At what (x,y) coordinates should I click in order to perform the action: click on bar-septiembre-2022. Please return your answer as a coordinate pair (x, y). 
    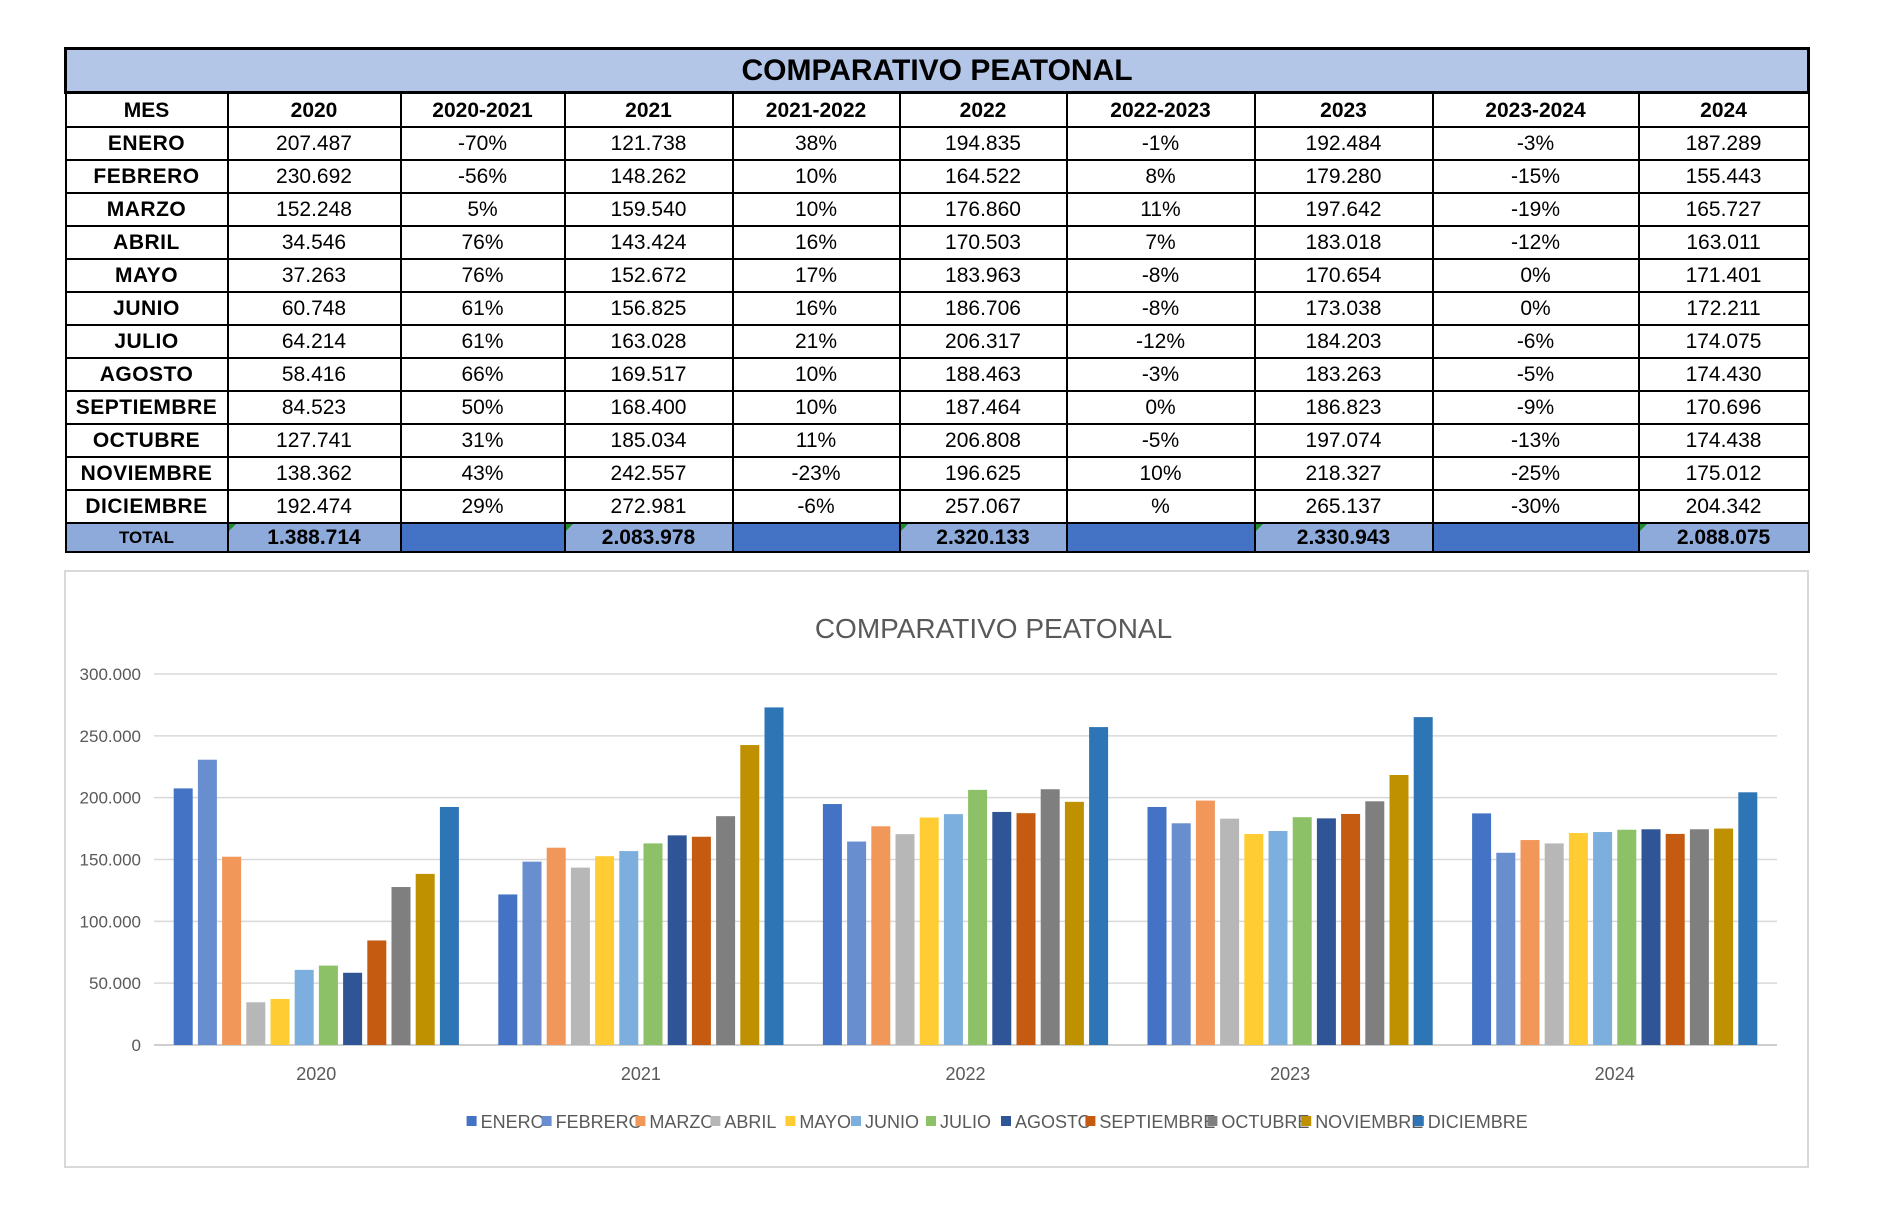
    Looking at the image, I should click on (1026, 929).